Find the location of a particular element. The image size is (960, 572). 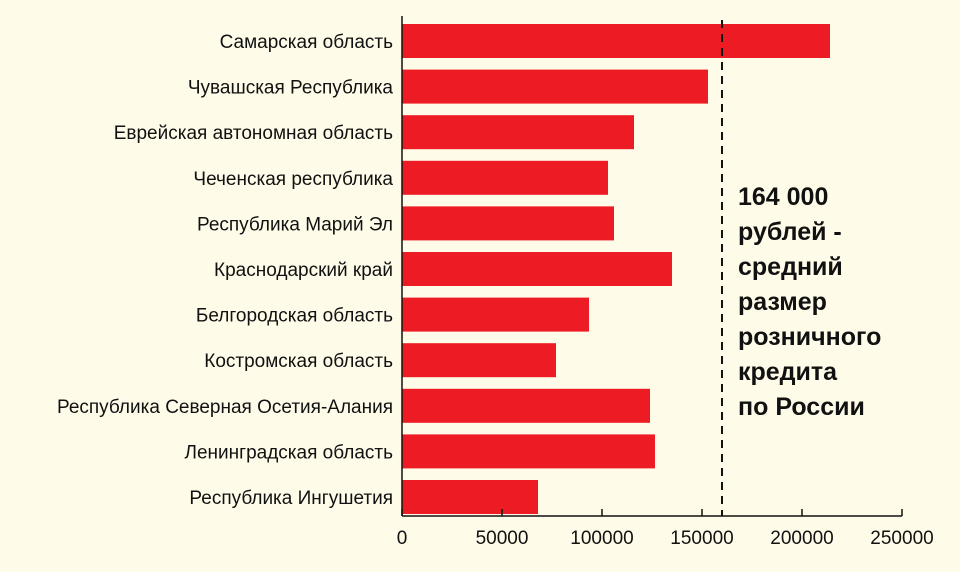

x-tick-label: 250000 is located at coordinates (901, 538).